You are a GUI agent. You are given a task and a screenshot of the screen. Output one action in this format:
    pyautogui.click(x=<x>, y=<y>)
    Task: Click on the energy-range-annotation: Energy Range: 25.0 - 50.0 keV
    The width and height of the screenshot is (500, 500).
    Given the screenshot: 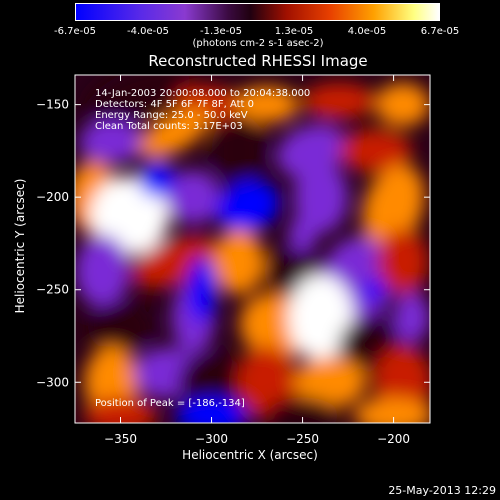 What is the action you would take?
    pyautogui.click(x=171, y=115)
    